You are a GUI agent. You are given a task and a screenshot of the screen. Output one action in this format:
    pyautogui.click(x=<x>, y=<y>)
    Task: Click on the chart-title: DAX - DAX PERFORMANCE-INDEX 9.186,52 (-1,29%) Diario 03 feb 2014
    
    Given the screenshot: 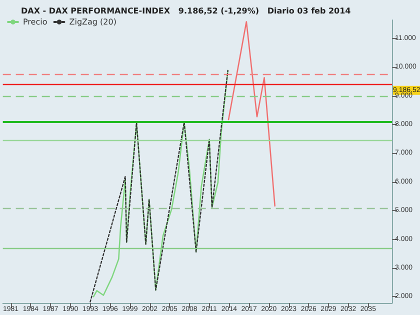 What is the action you would take?
    pyautogui.click(x=186, y=11)
    